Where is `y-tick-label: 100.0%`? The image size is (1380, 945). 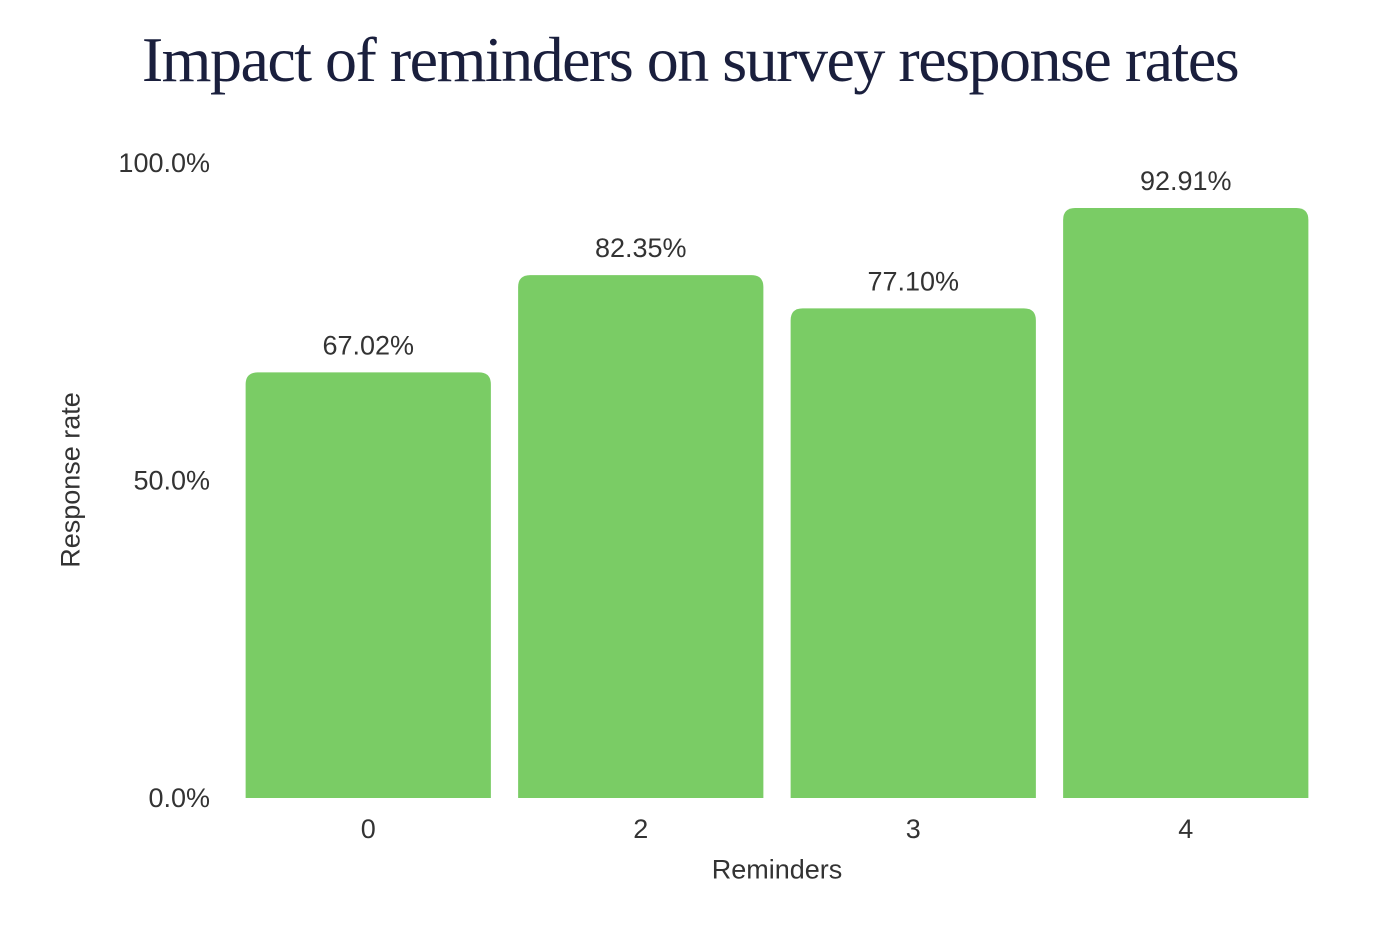
y-tick-label: 100.0% is located at coordinates (164, 163).